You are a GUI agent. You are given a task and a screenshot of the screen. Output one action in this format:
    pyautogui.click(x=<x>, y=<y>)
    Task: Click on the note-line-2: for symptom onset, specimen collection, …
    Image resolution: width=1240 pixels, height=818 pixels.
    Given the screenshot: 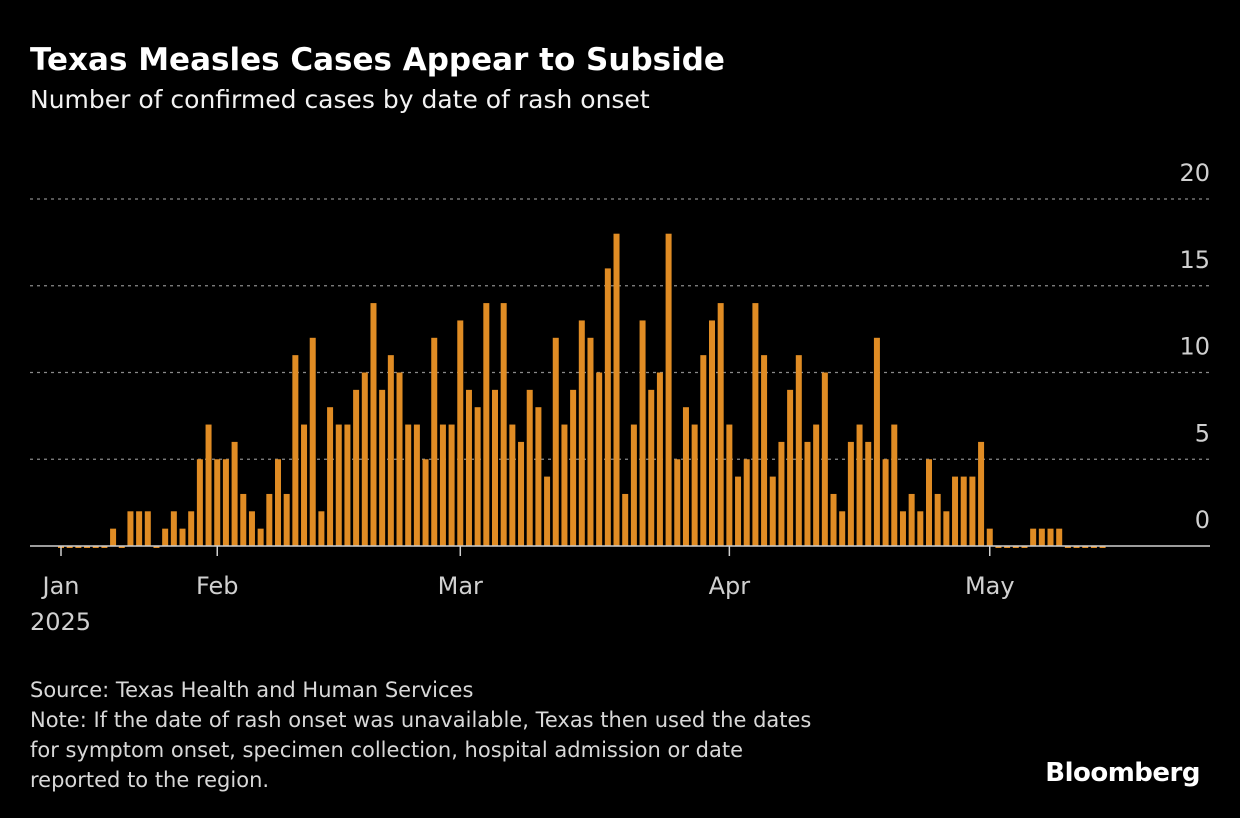 What is the action you would take?
    pyautogui.click(x=386, y=750)
    